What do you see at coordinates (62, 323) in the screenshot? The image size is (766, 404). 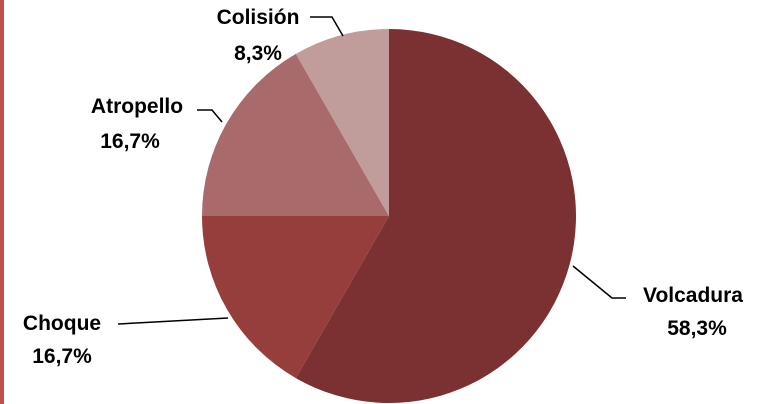 I see `label-choque: Choque` at bounding box center [62, 323].